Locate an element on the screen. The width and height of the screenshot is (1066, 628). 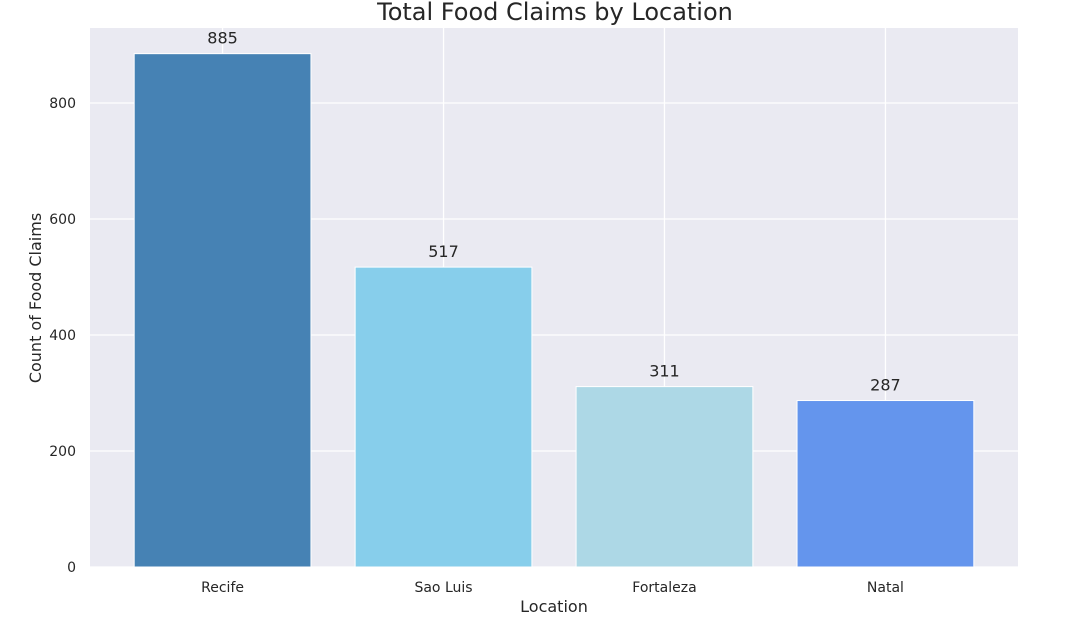
chart-title: Total Food Claims by Location is located at coordinates (554, 13).